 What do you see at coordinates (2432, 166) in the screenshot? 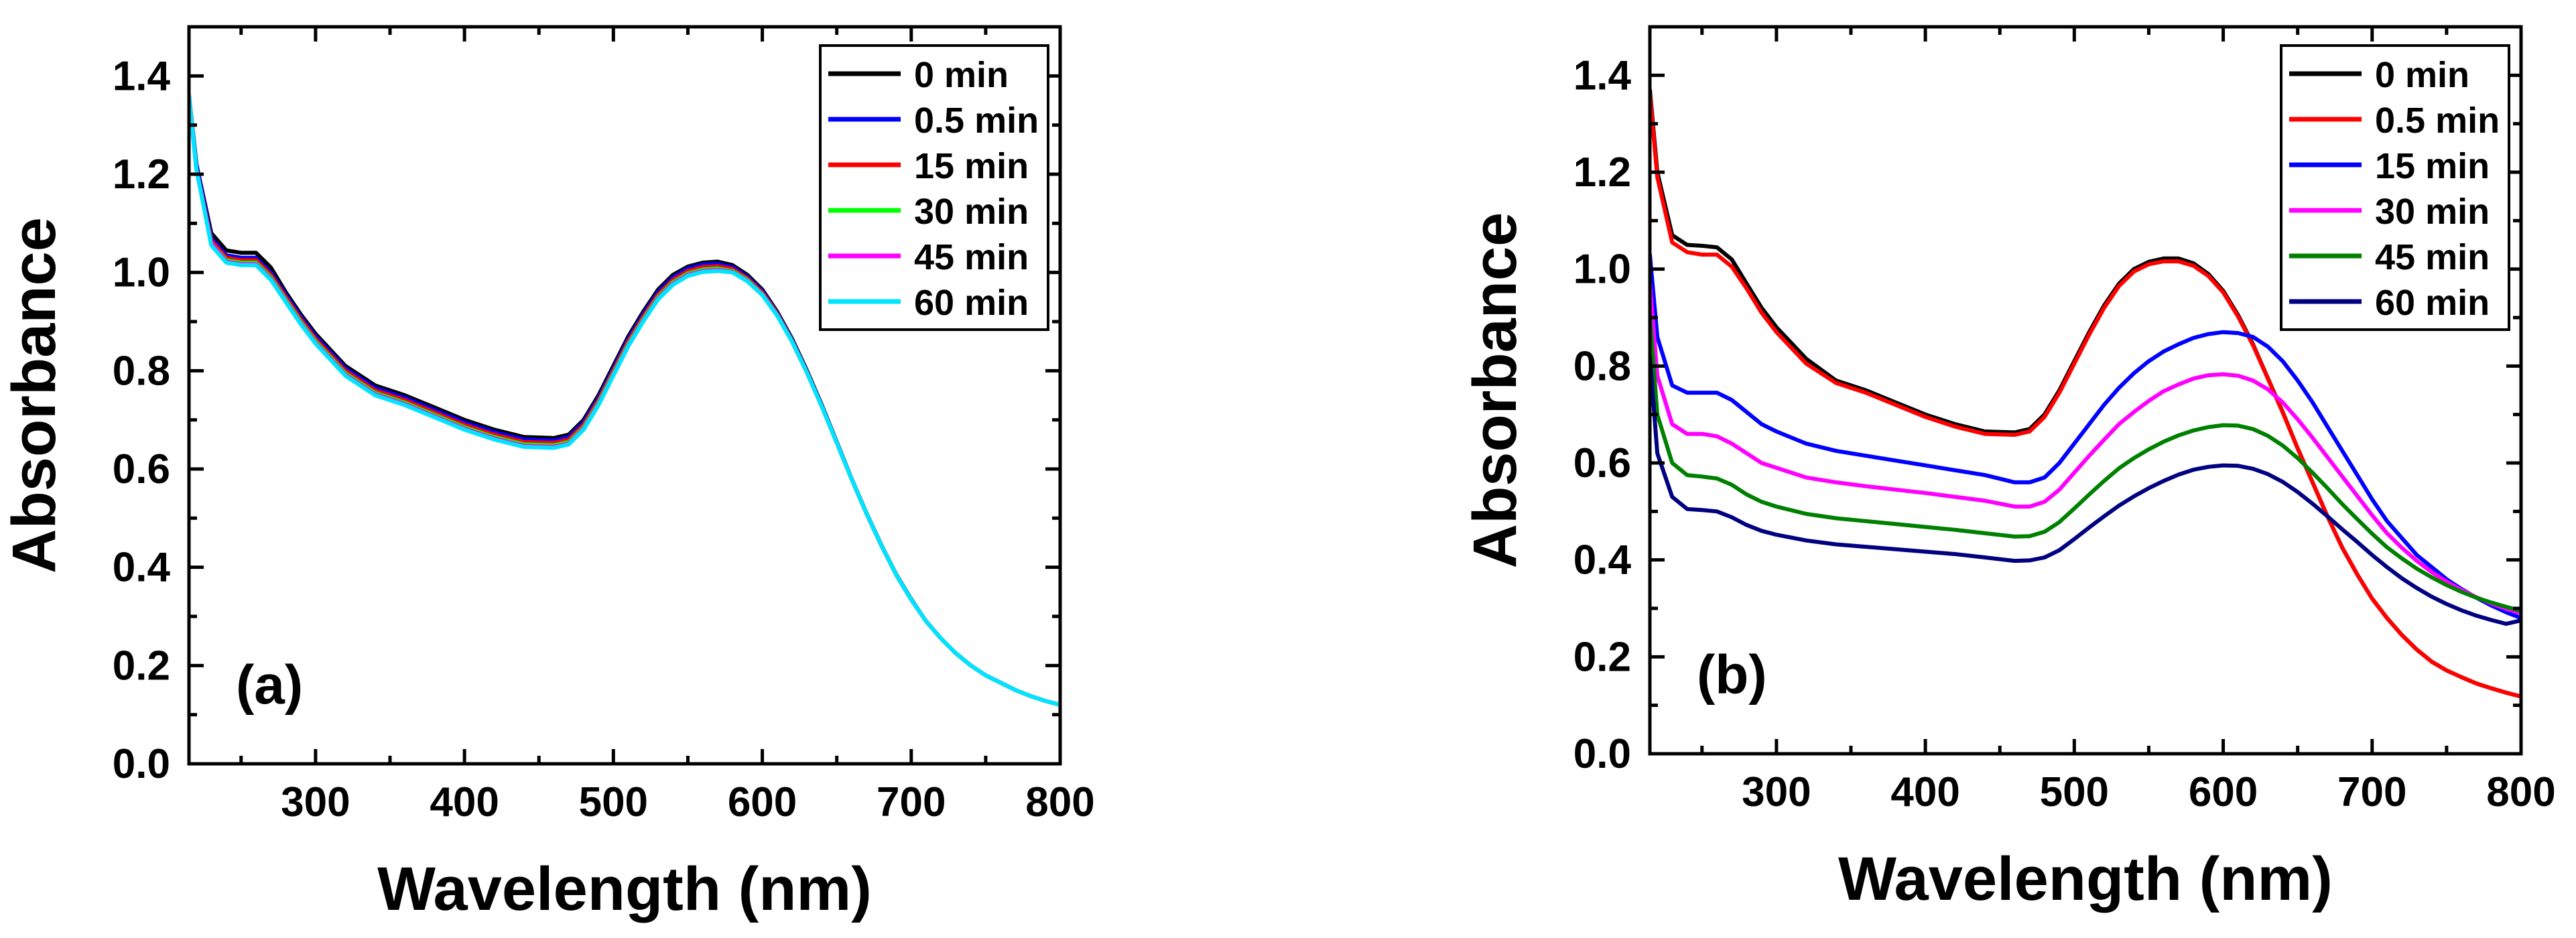
I see `panel-b-legend-label: 15 min` at bounding box center [2432, 166].